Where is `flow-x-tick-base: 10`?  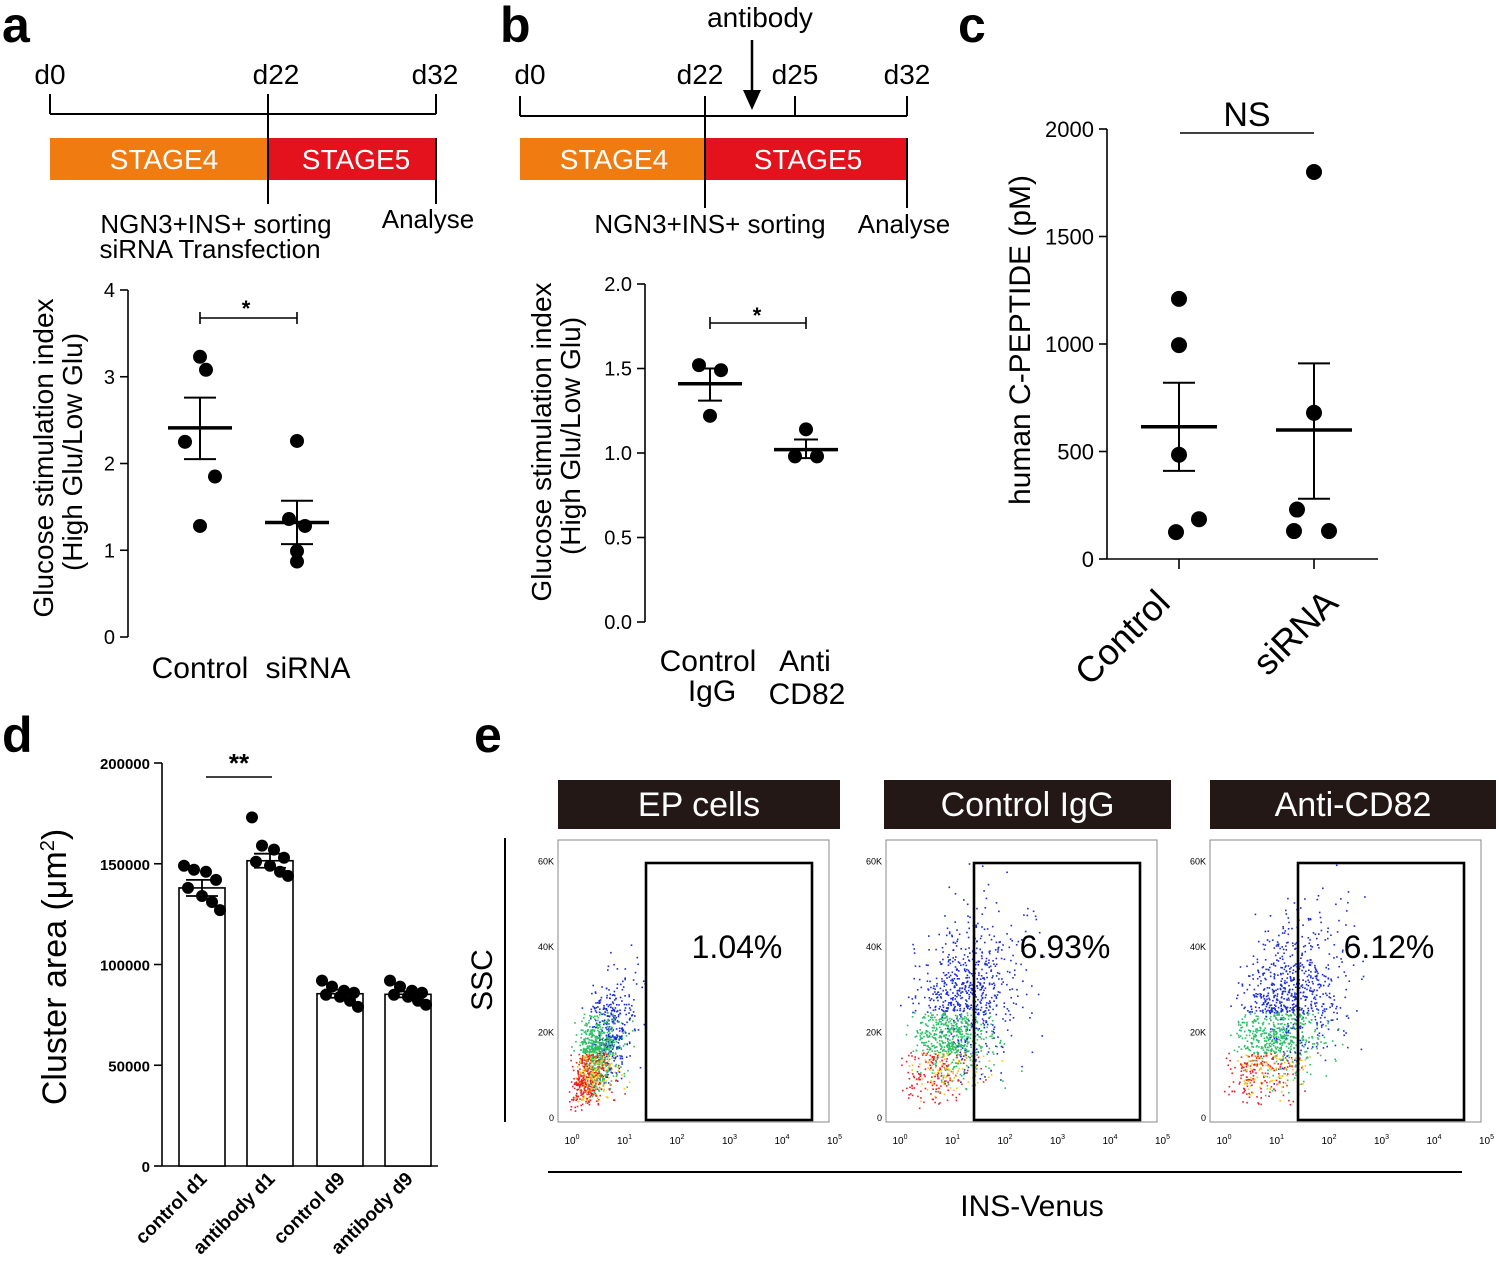
flow-x-tick-base: 10 is located at coordinates (1275, 1141).